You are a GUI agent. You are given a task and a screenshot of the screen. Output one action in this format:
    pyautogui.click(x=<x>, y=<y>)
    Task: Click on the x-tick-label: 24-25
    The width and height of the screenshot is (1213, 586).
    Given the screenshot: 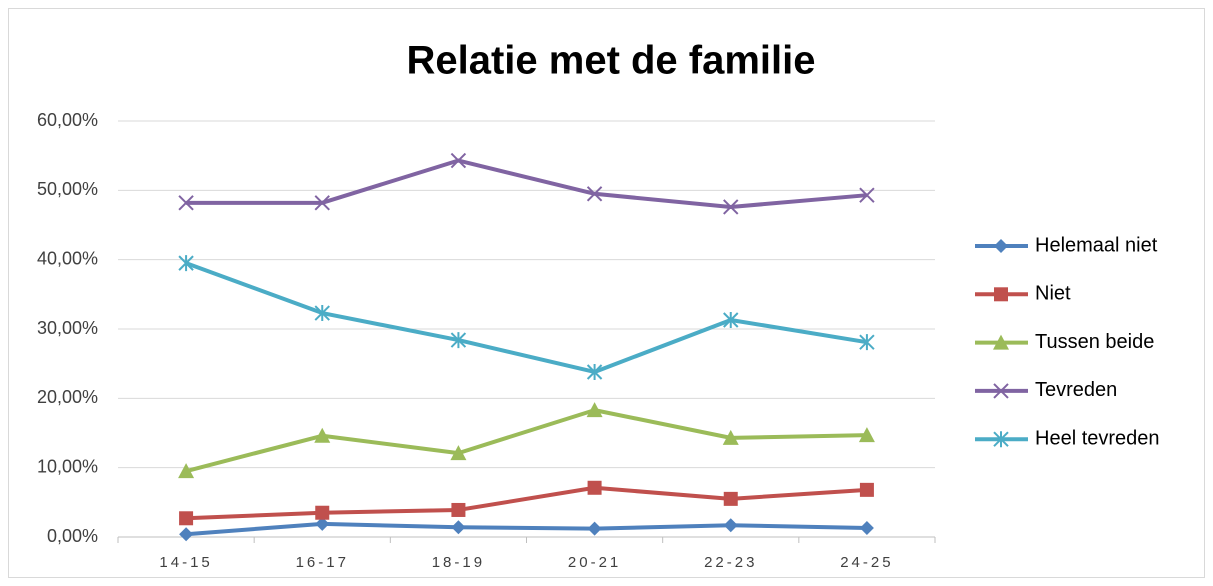 What is the action you would take?
    pyautogui.click(x=866, y=562)
    